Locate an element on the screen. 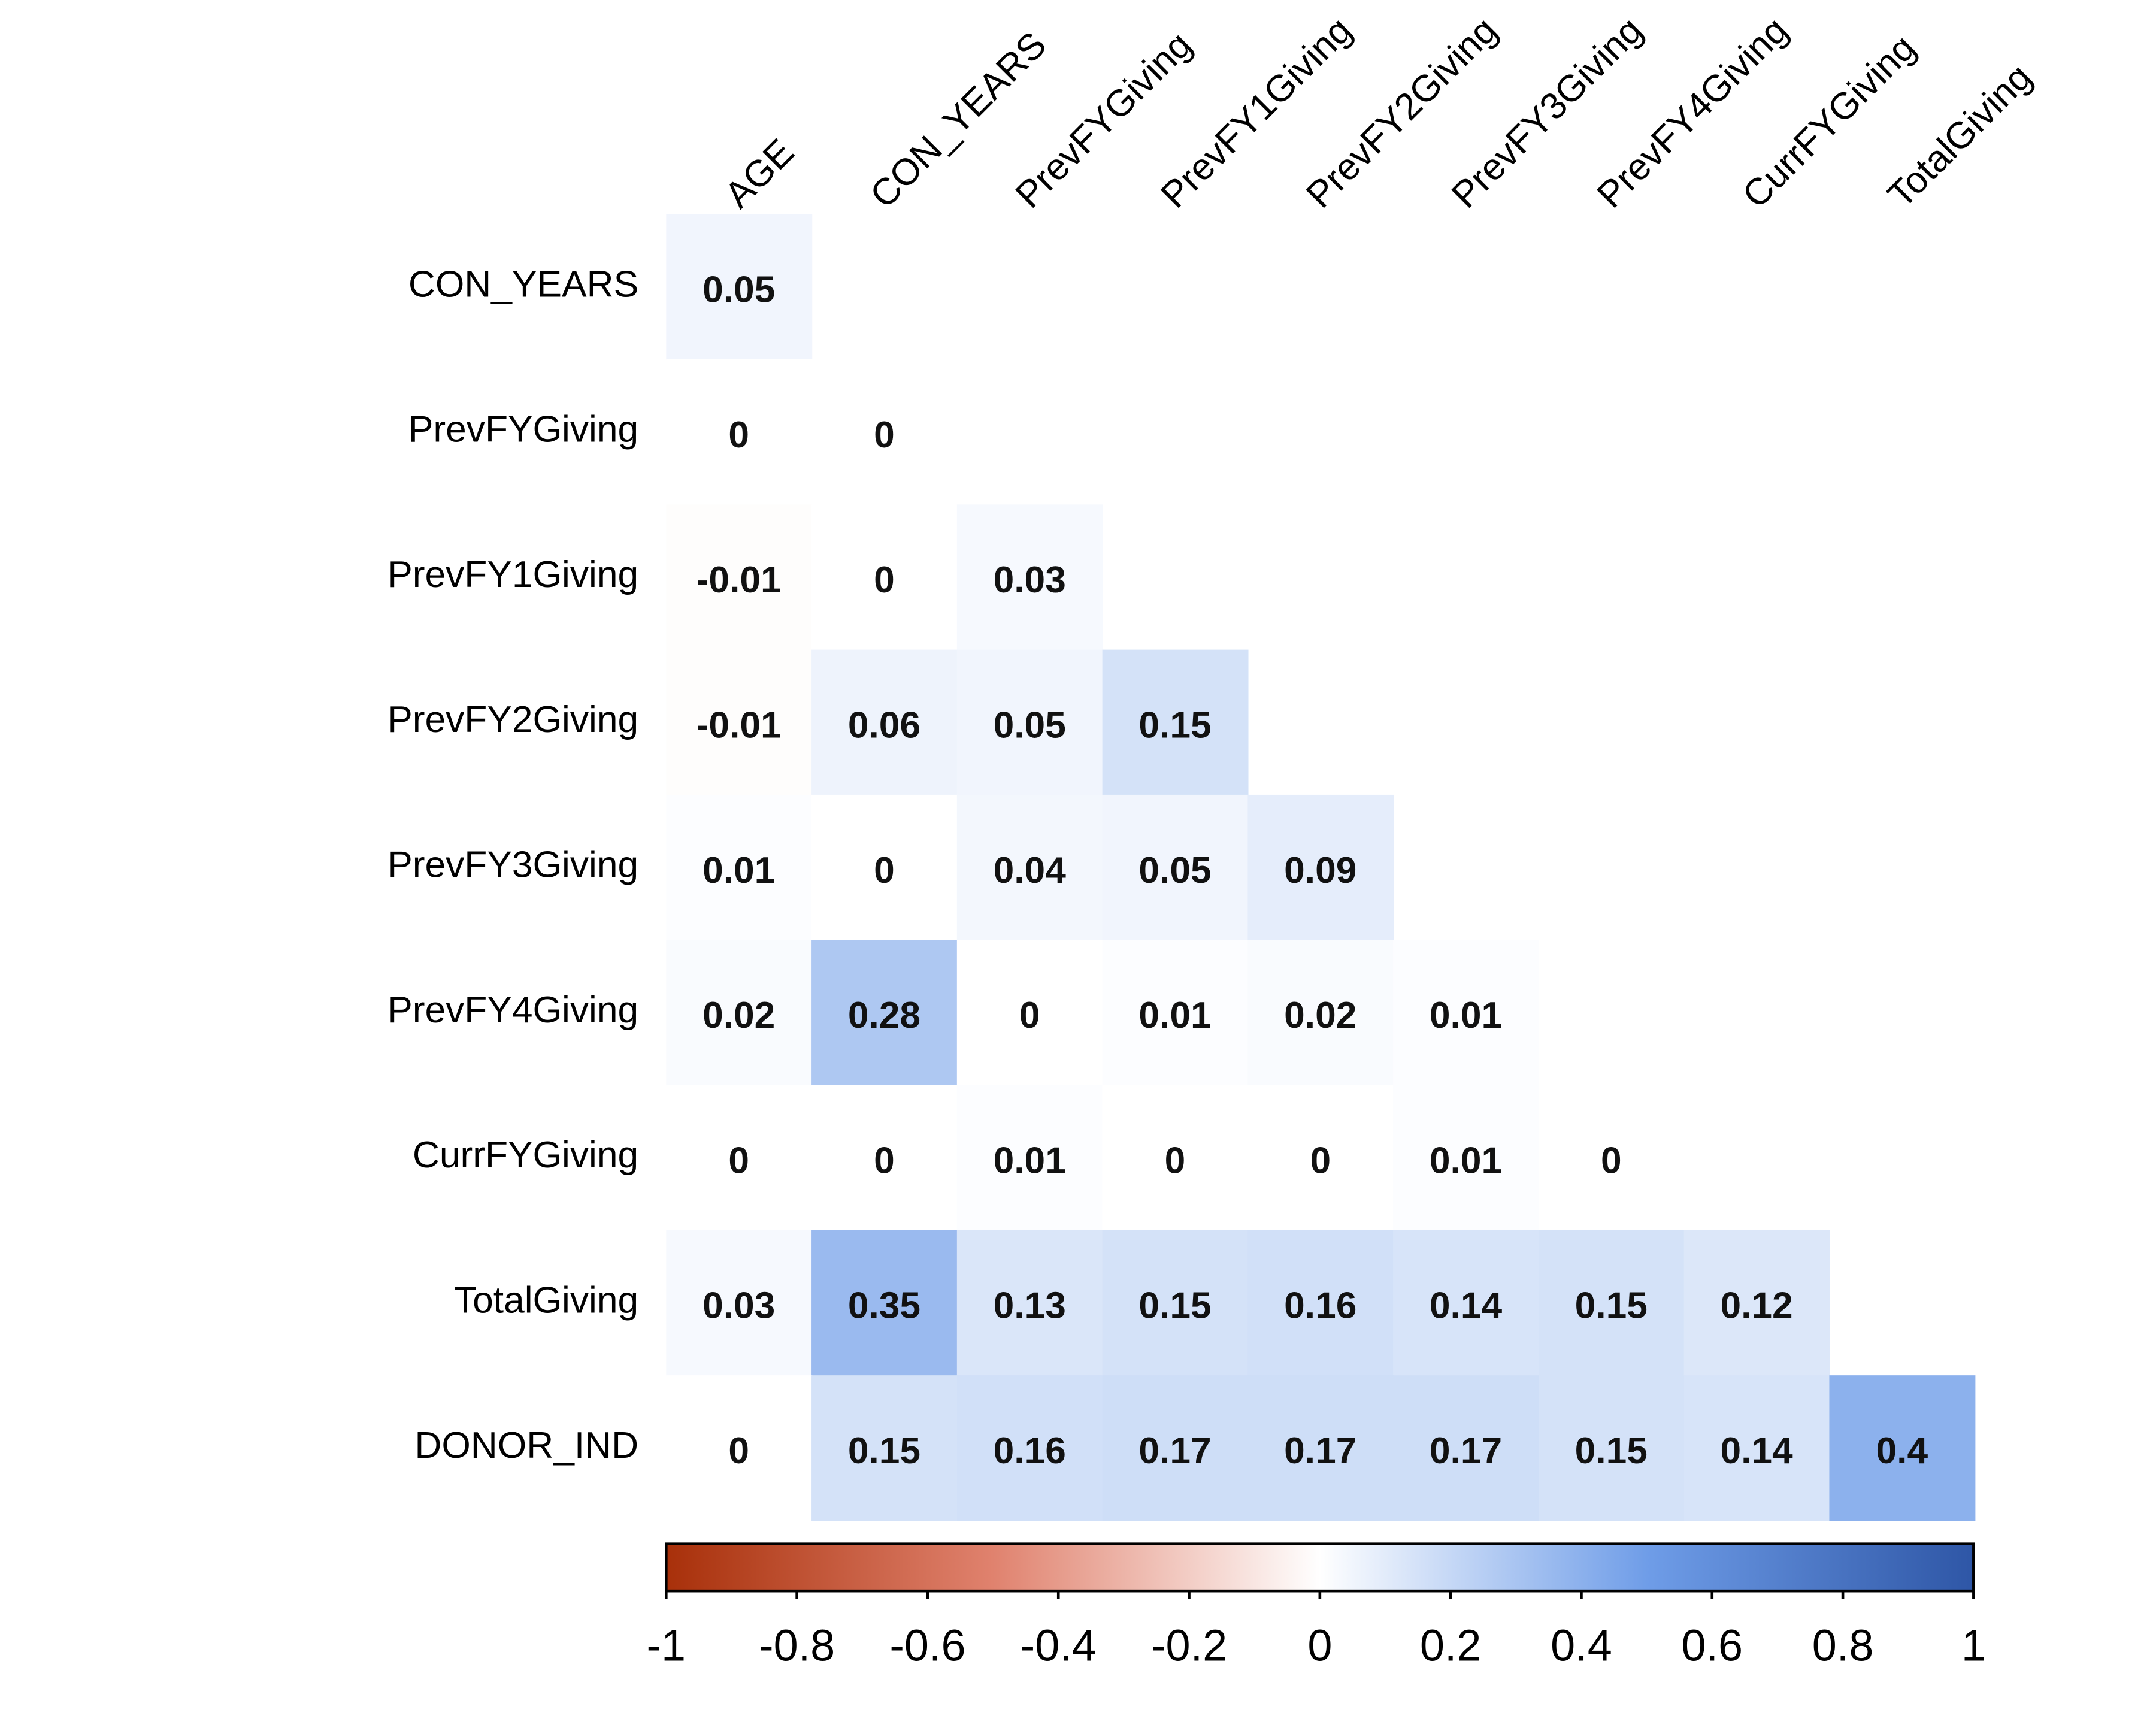 The height and width of the screenshot is (1725, 2156). row-label: CurrFYGiving is located at coordinates (526, 1155).